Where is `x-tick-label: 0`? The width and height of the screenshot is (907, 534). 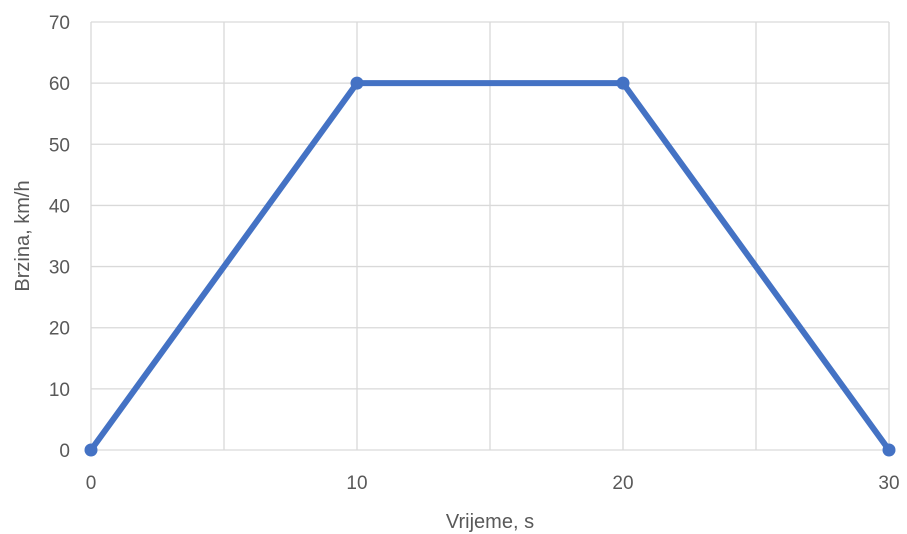 x-tick-label: 0 is located at coordinates (91, 483).